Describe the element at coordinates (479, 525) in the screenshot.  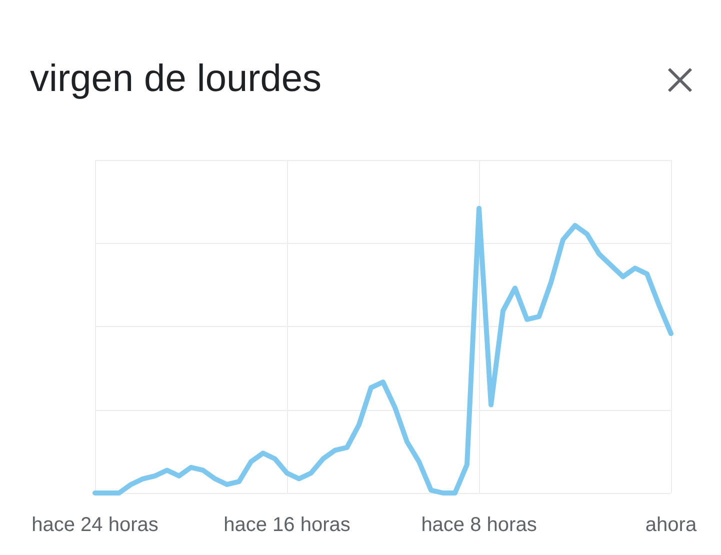
I see `x-tick-label: hace 8 horas` at that location.